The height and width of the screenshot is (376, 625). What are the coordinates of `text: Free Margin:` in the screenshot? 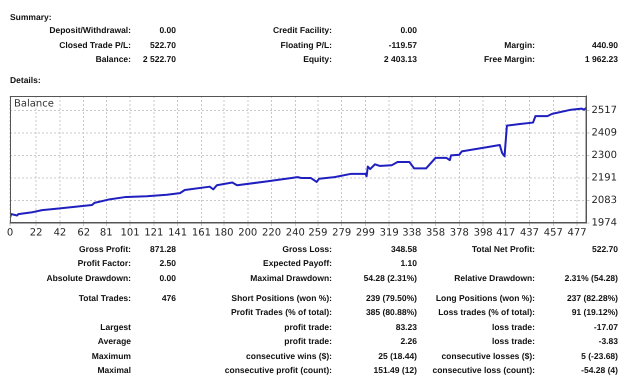 It's located at (509, 59).